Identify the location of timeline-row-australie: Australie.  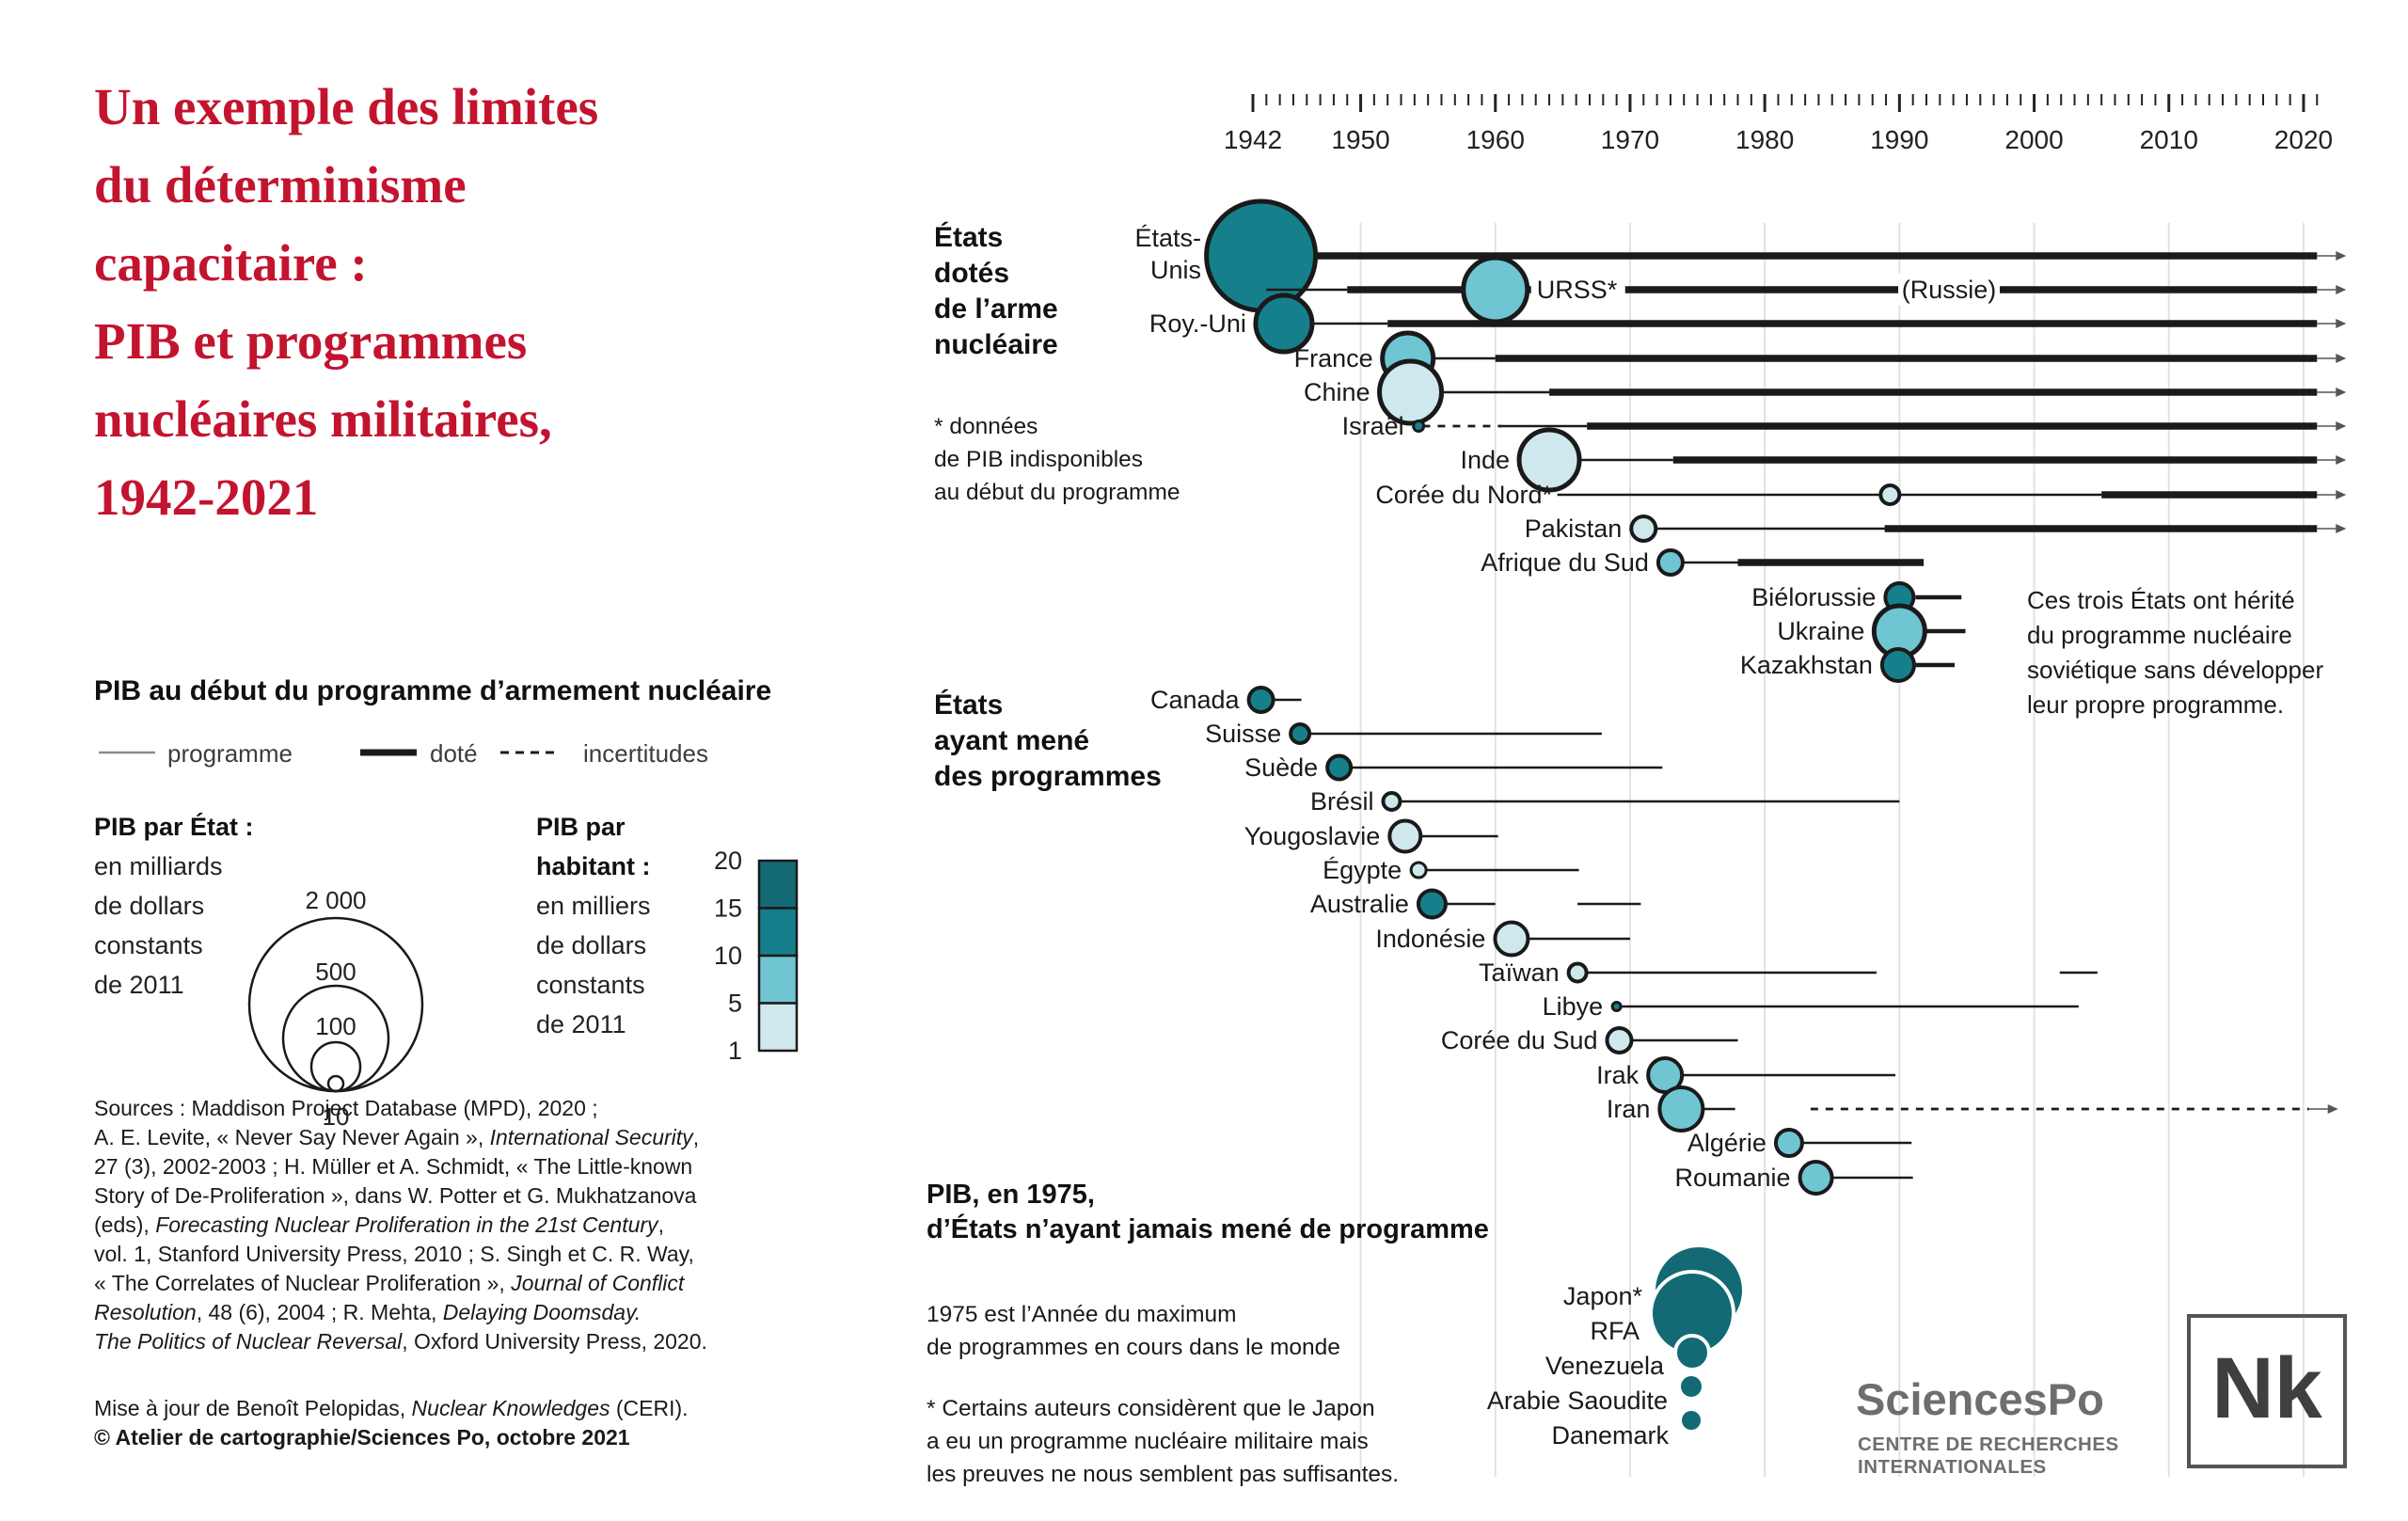
(1476, 904).